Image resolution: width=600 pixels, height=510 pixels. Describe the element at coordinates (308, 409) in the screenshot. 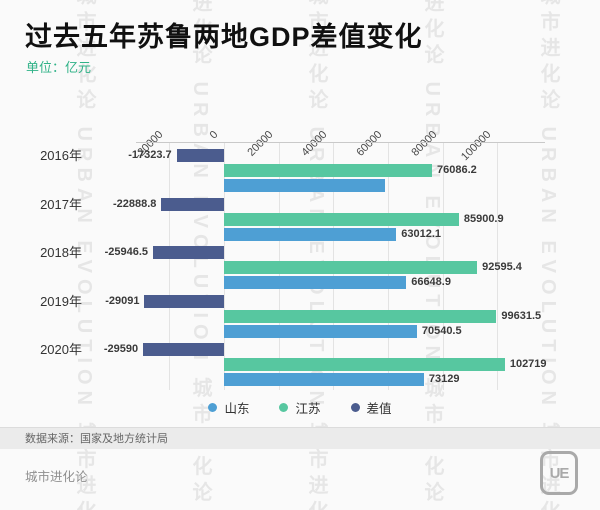

I see `legend-label-jiangsu: 江苏` at that location.